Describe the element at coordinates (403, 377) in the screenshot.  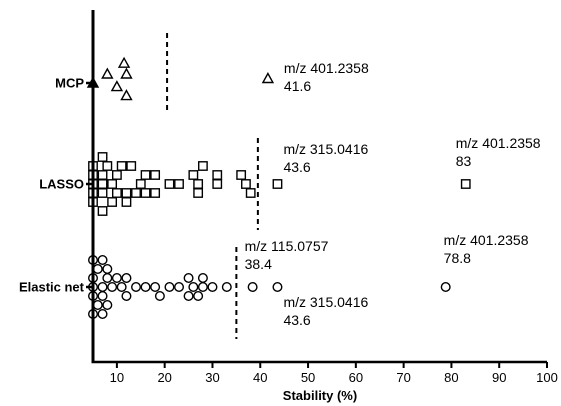
I see `x-tick-label: 70` at that location.